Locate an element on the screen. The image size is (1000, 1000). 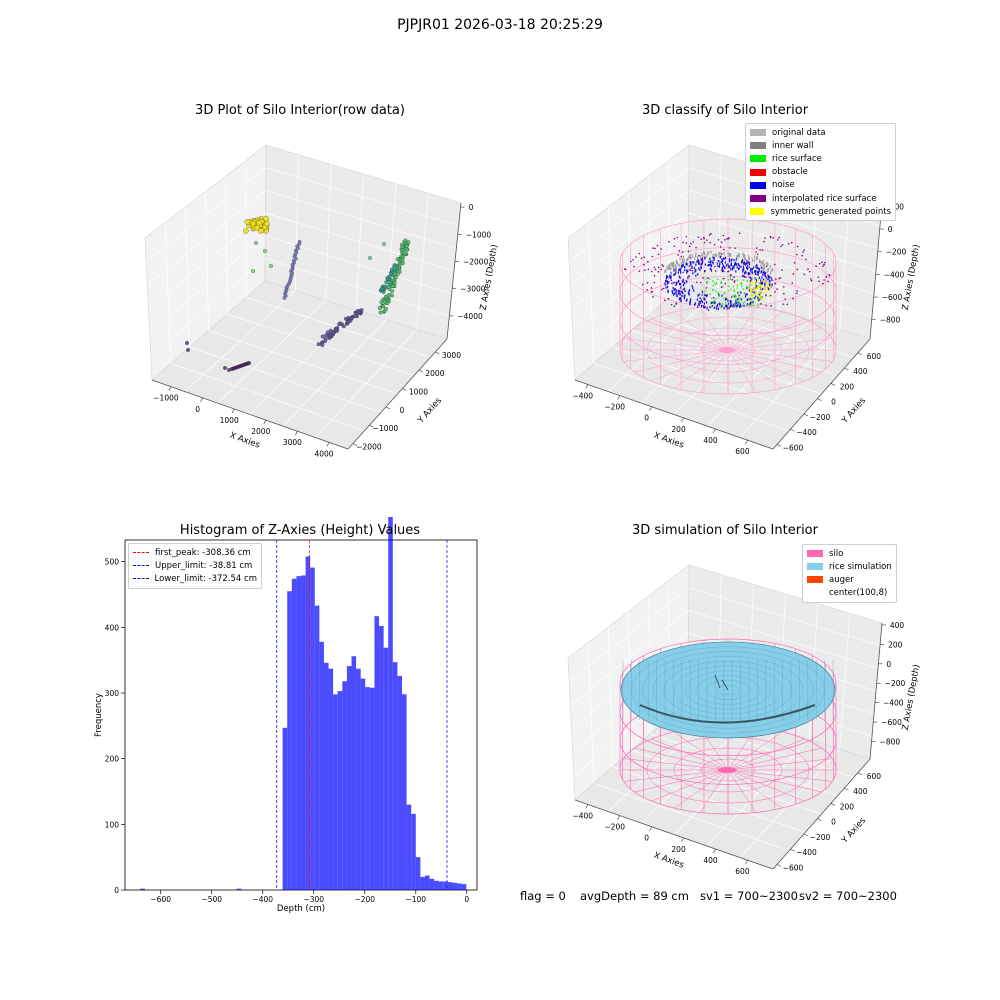
y-tick-label: −600 is located at coordinates (793, 447).